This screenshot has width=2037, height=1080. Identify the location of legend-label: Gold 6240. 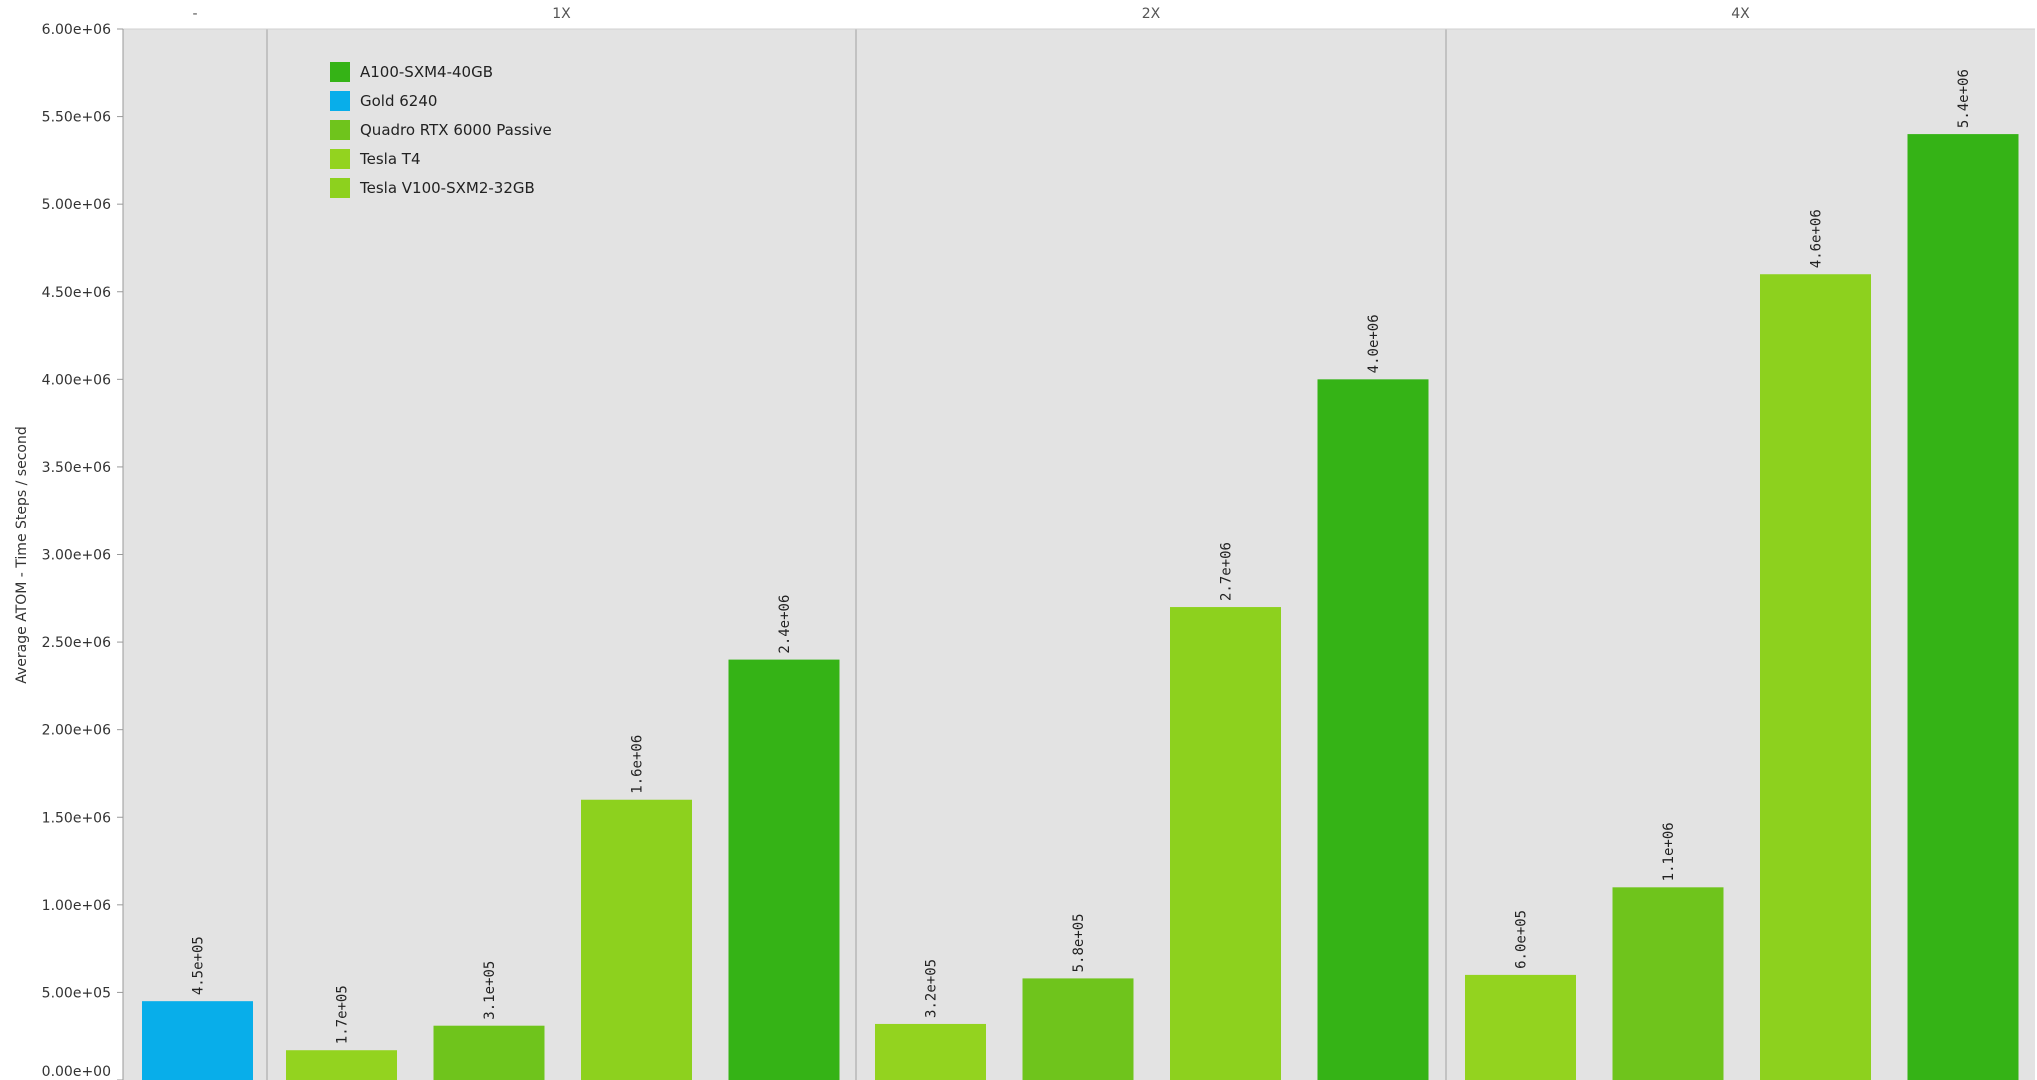
(398, 101).